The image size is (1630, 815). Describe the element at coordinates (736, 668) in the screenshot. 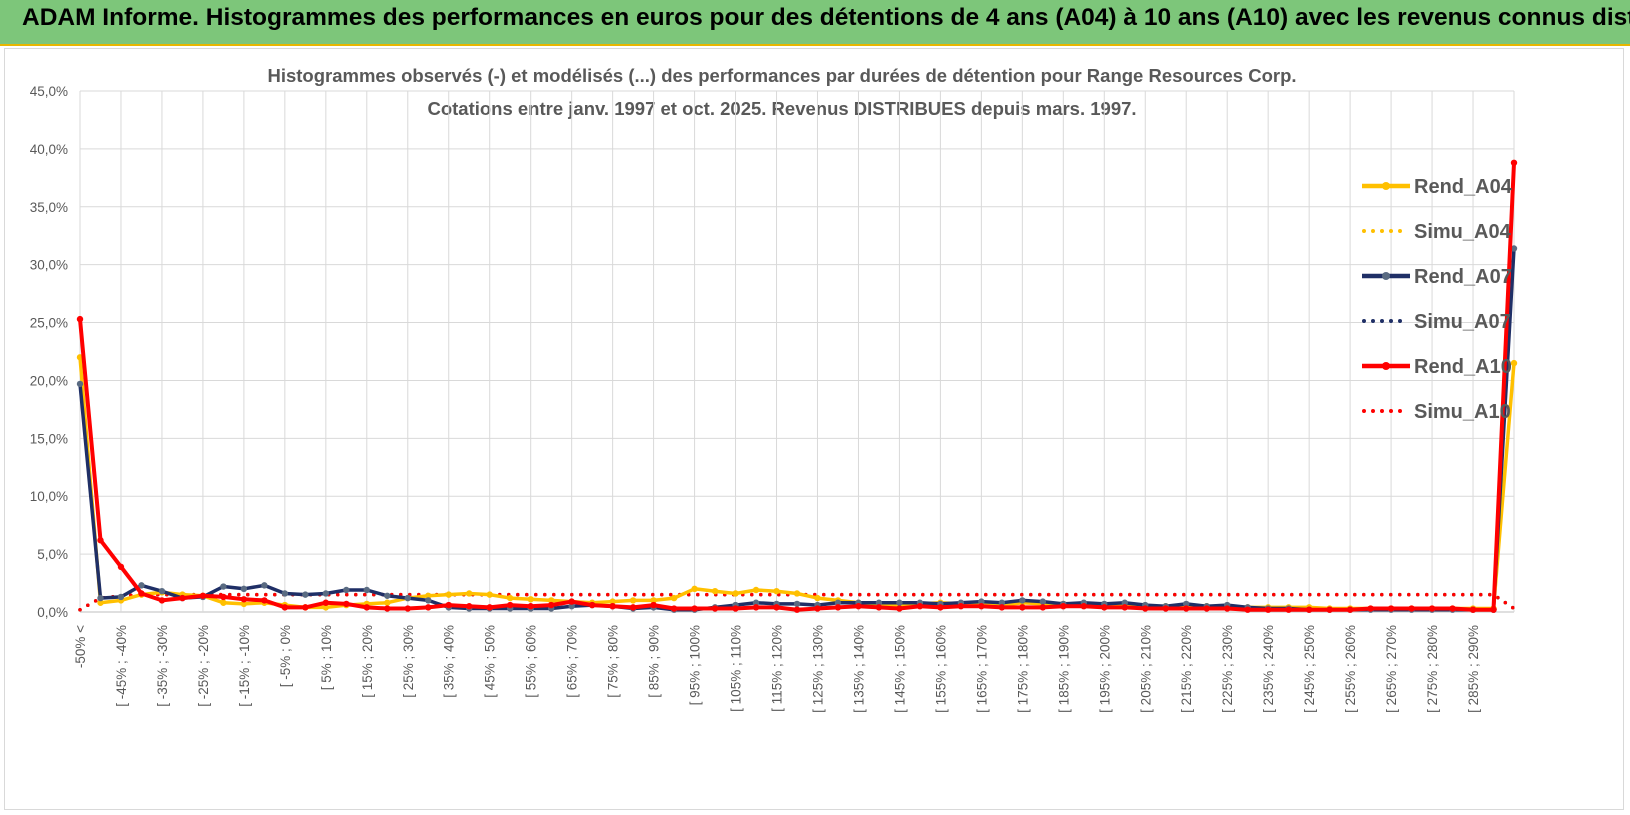

I see `x-tick-label: [ 105% ; 110%` at that location.